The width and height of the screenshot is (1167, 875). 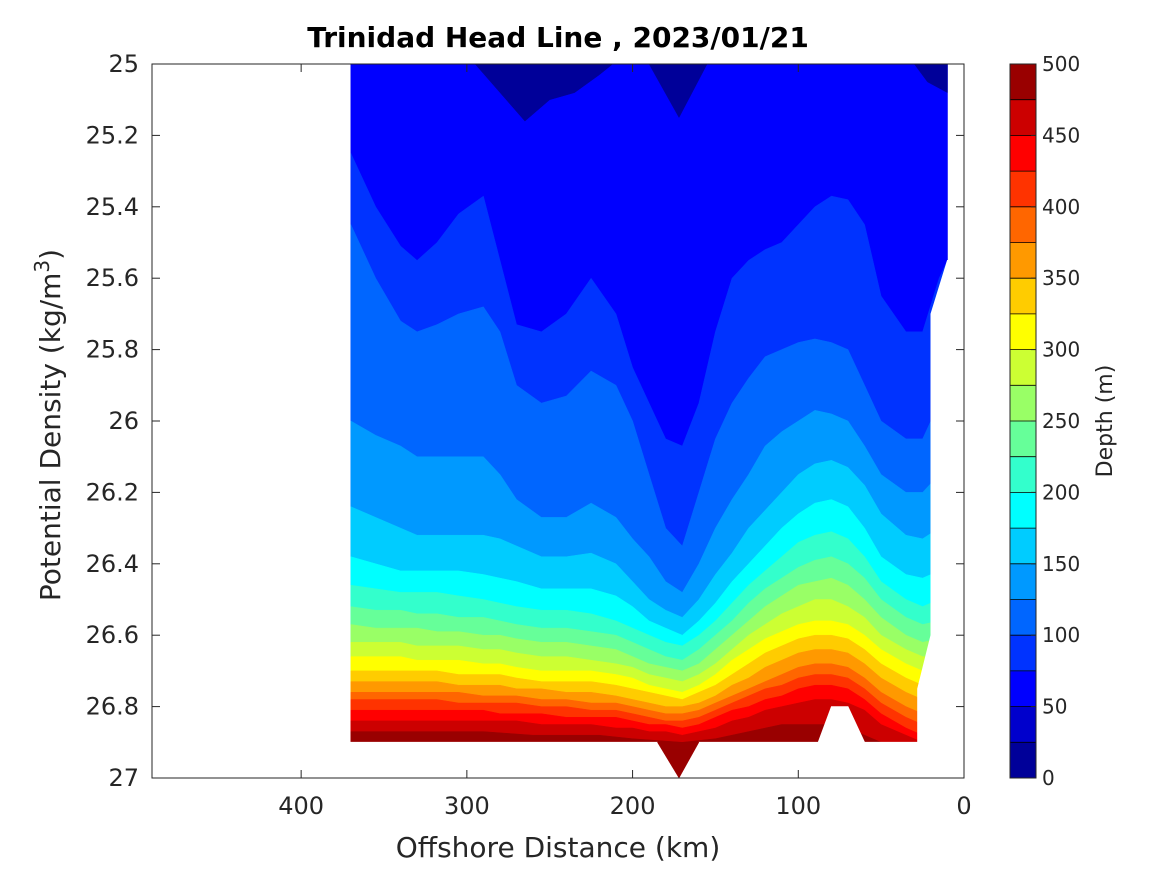 What do you see at coordinates (1061, 635) in the screenshot?
I see `colorbar-tick-label-100: 100` at bounding box center [1061, 635].